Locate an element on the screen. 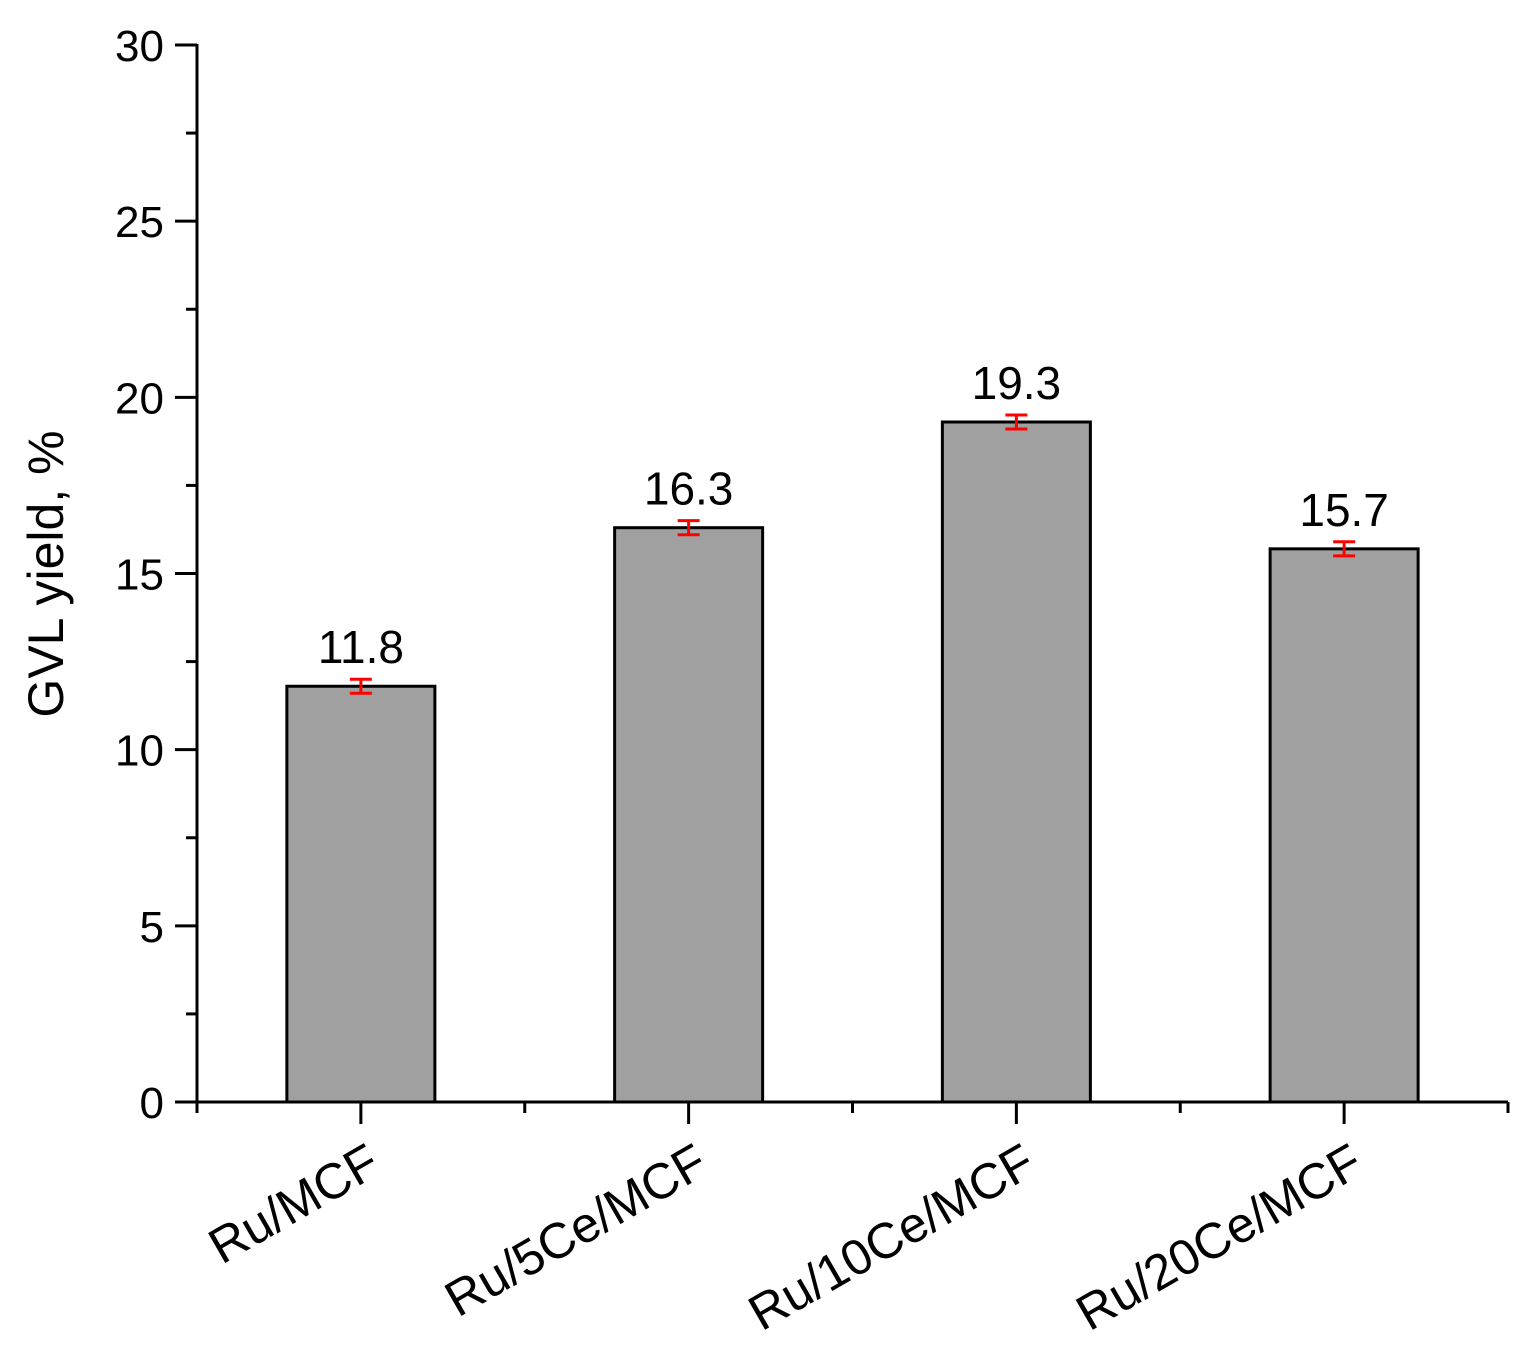 Image resolution: width=1536 pixels, height=1364 pixels. x-tick-label-0: Ru/MCF is located at coordinates (293, 1204).